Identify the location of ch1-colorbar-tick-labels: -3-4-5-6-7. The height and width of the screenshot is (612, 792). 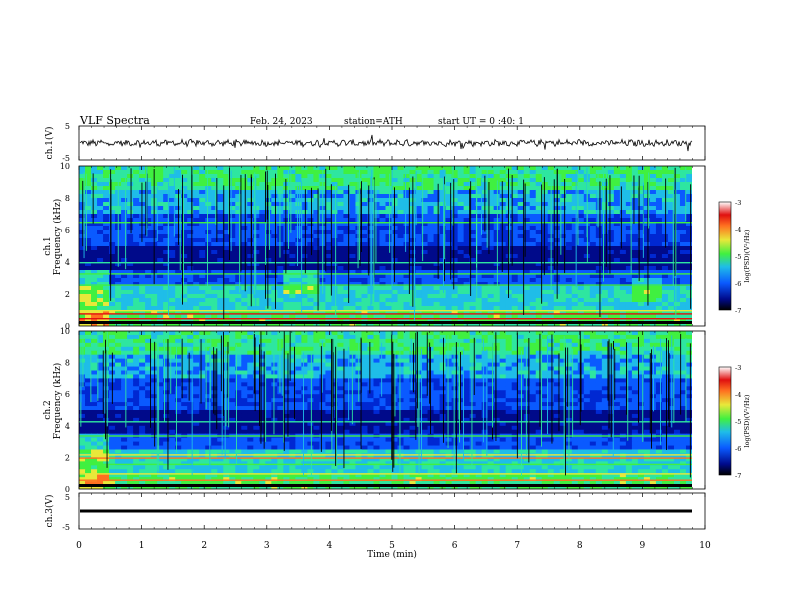
(738, 257).